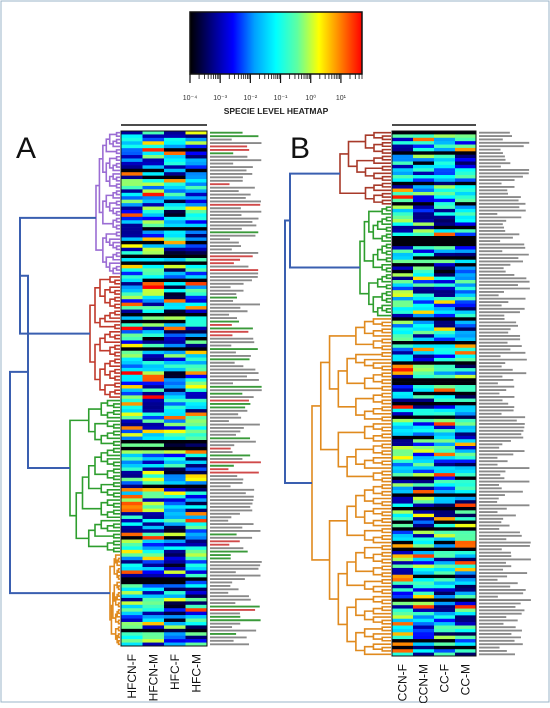 This screenshot has height=708, width=550. I want to click on colorbar-gradient, so click(276, 43).